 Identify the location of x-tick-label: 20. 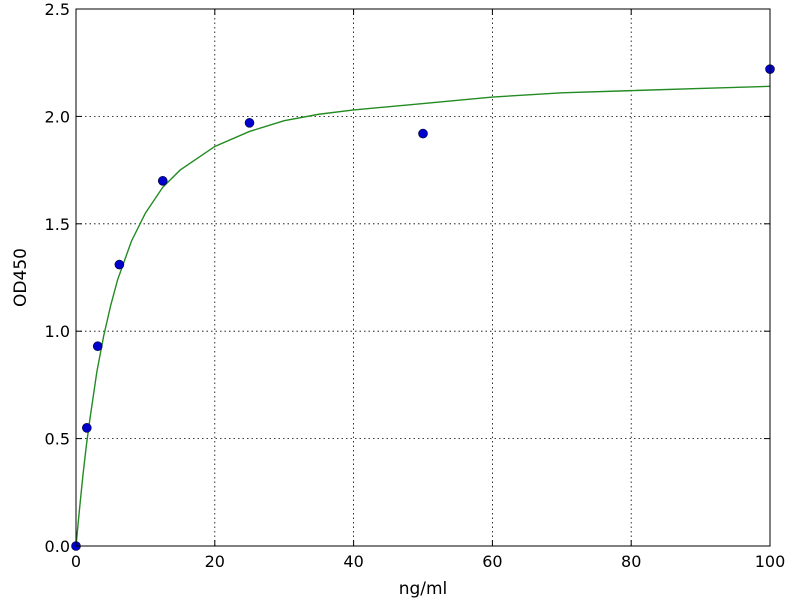
(215, 561).